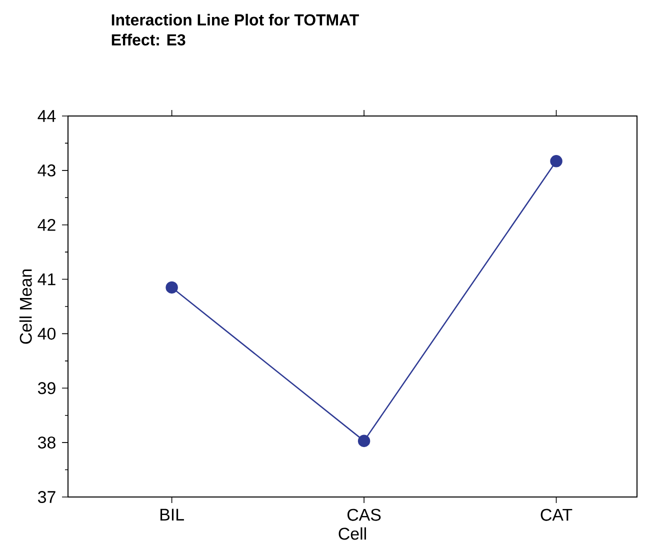 This screenshot has height=560, width=651. I want to click on y-axis-title: Cell Mean, so click(25, 307).